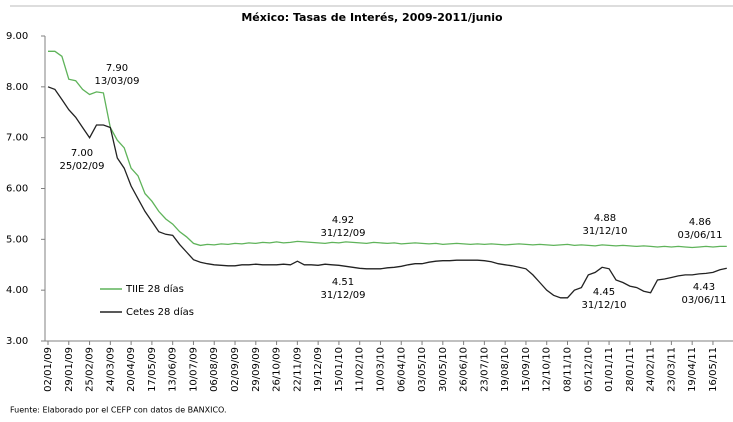 The height and width of the screenshot is (422, 733). I want to click on y-tick-label: 3.00, so click(17, 341).